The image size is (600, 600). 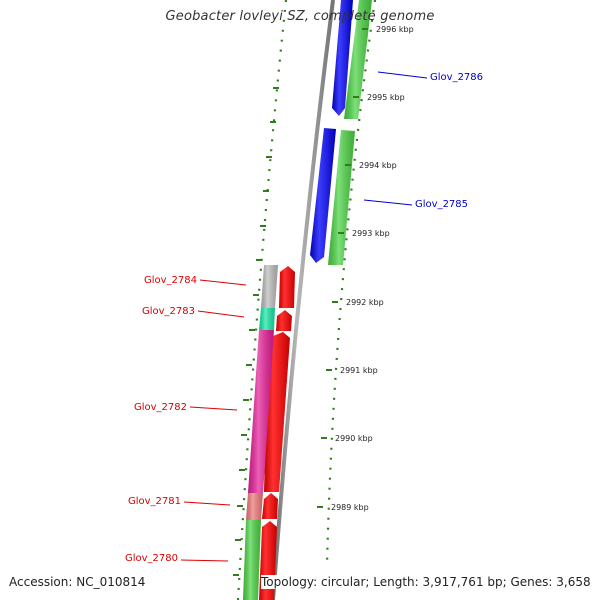 What do you see at coordinates (441, 204) in the screenshot?
I see `gene-label-glov-2785: Glov_2785` at bounding box center [441, 204].